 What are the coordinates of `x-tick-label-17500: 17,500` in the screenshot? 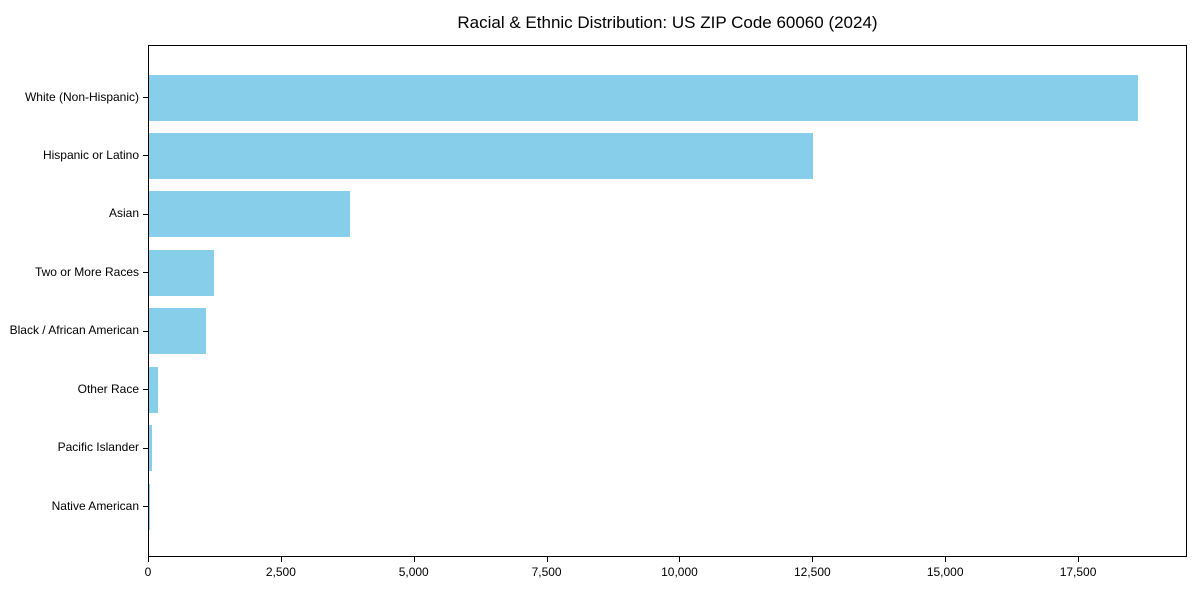 It's located at (1078, 572).